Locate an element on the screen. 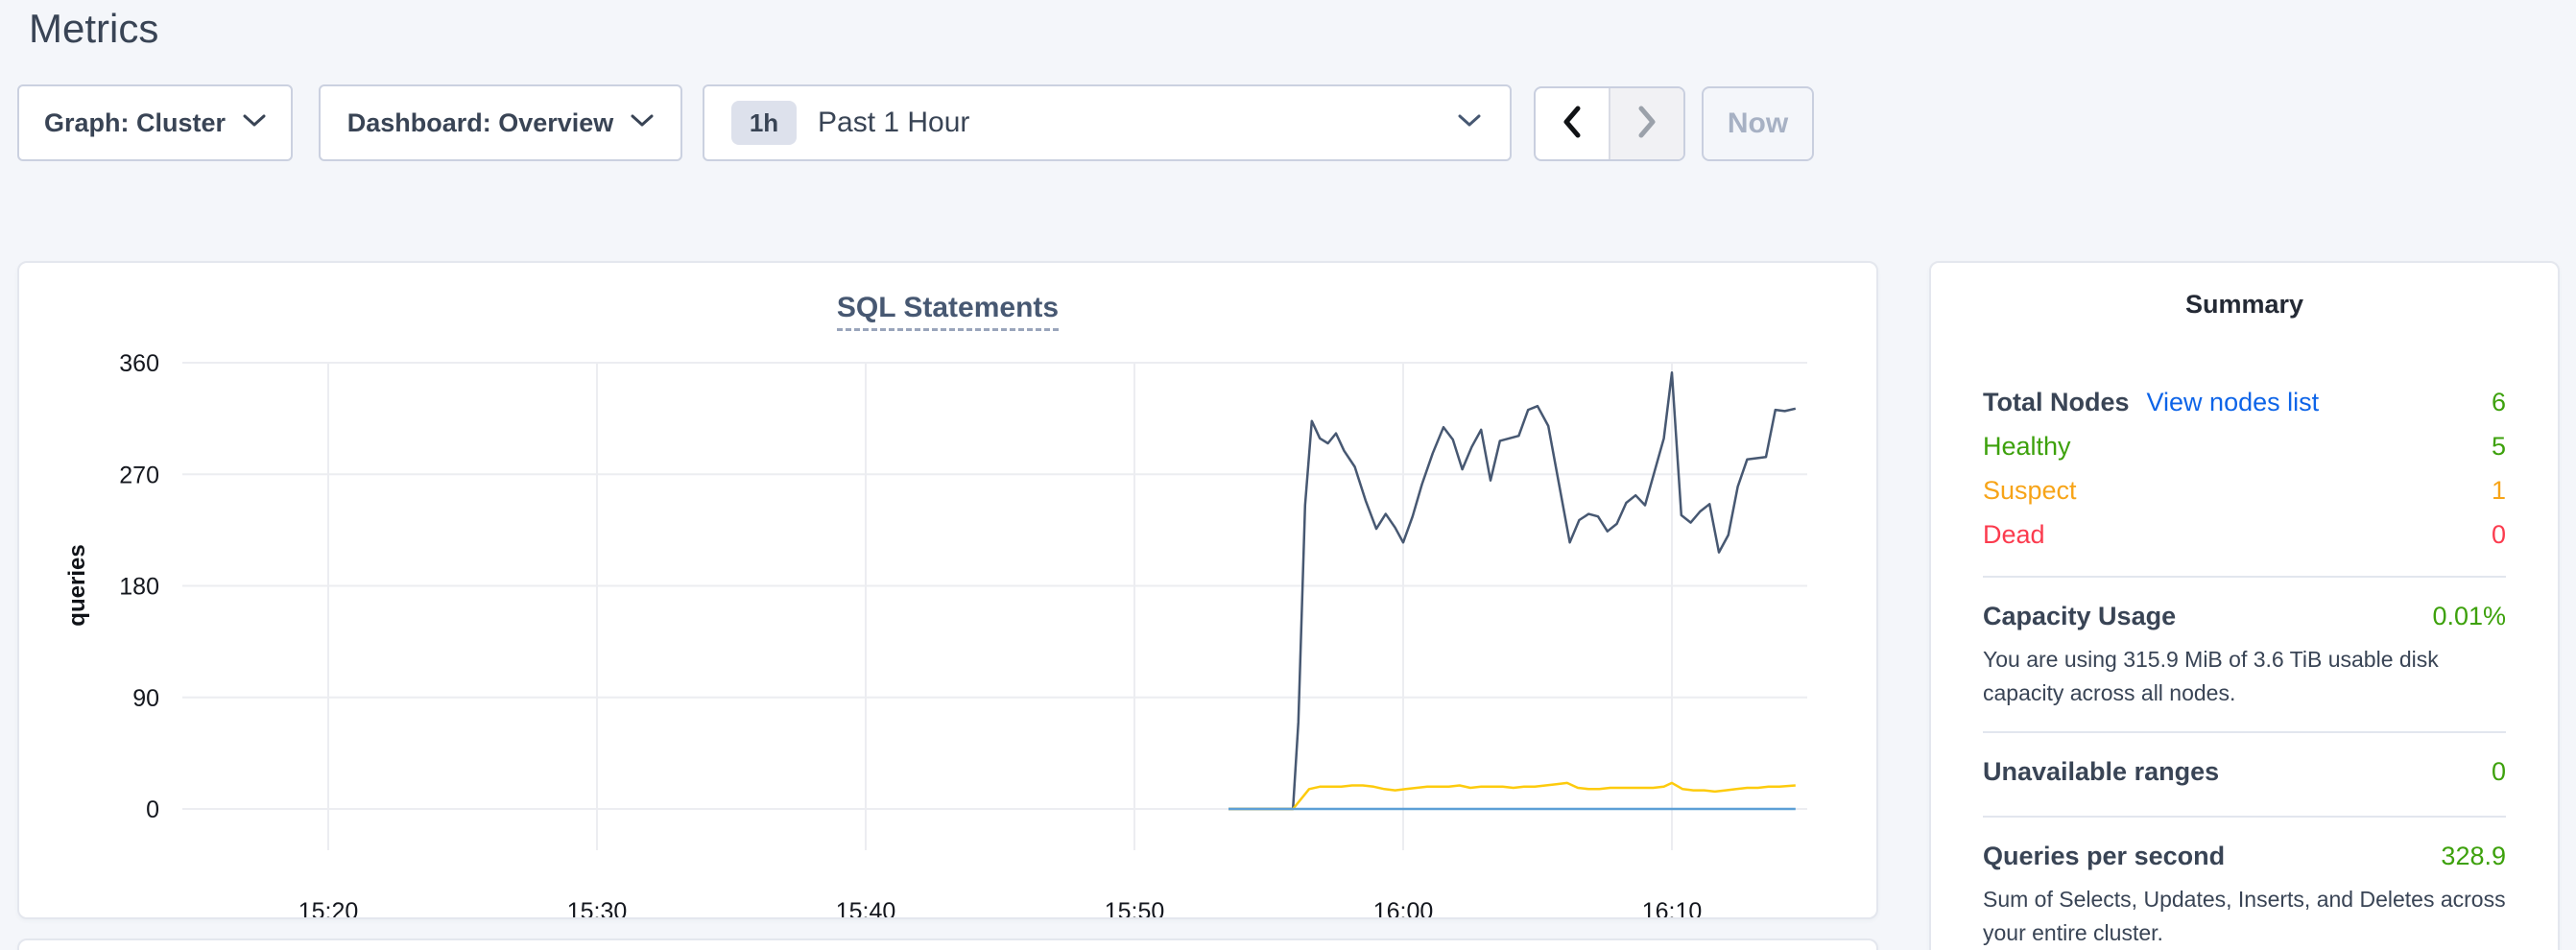 The width and height of the screenshot is (2576, 950). suspect-label: Suspect is located at coordinates (2030, 490).